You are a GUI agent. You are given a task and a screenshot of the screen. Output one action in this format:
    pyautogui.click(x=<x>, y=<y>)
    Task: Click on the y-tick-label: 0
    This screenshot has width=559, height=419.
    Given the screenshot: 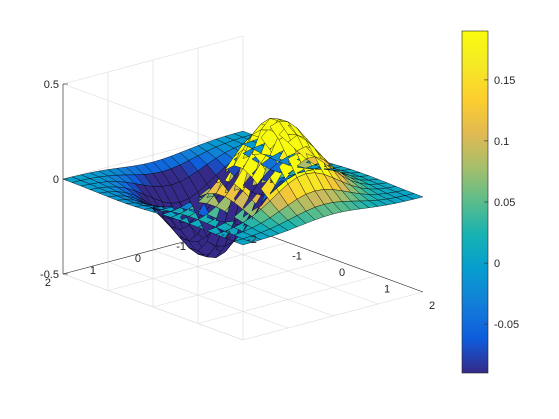 What is the action you would take?
    pyautogui.click(x=138, y=259)
    